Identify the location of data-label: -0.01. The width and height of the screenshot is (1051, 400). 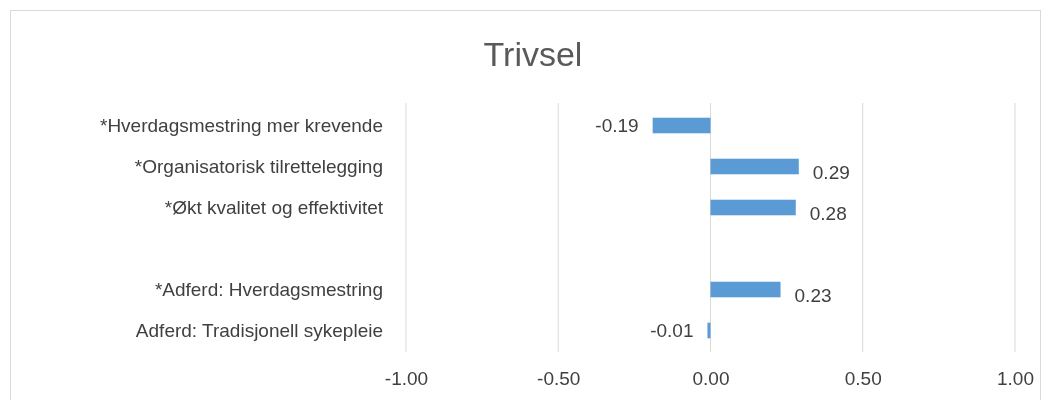
(672, 331).